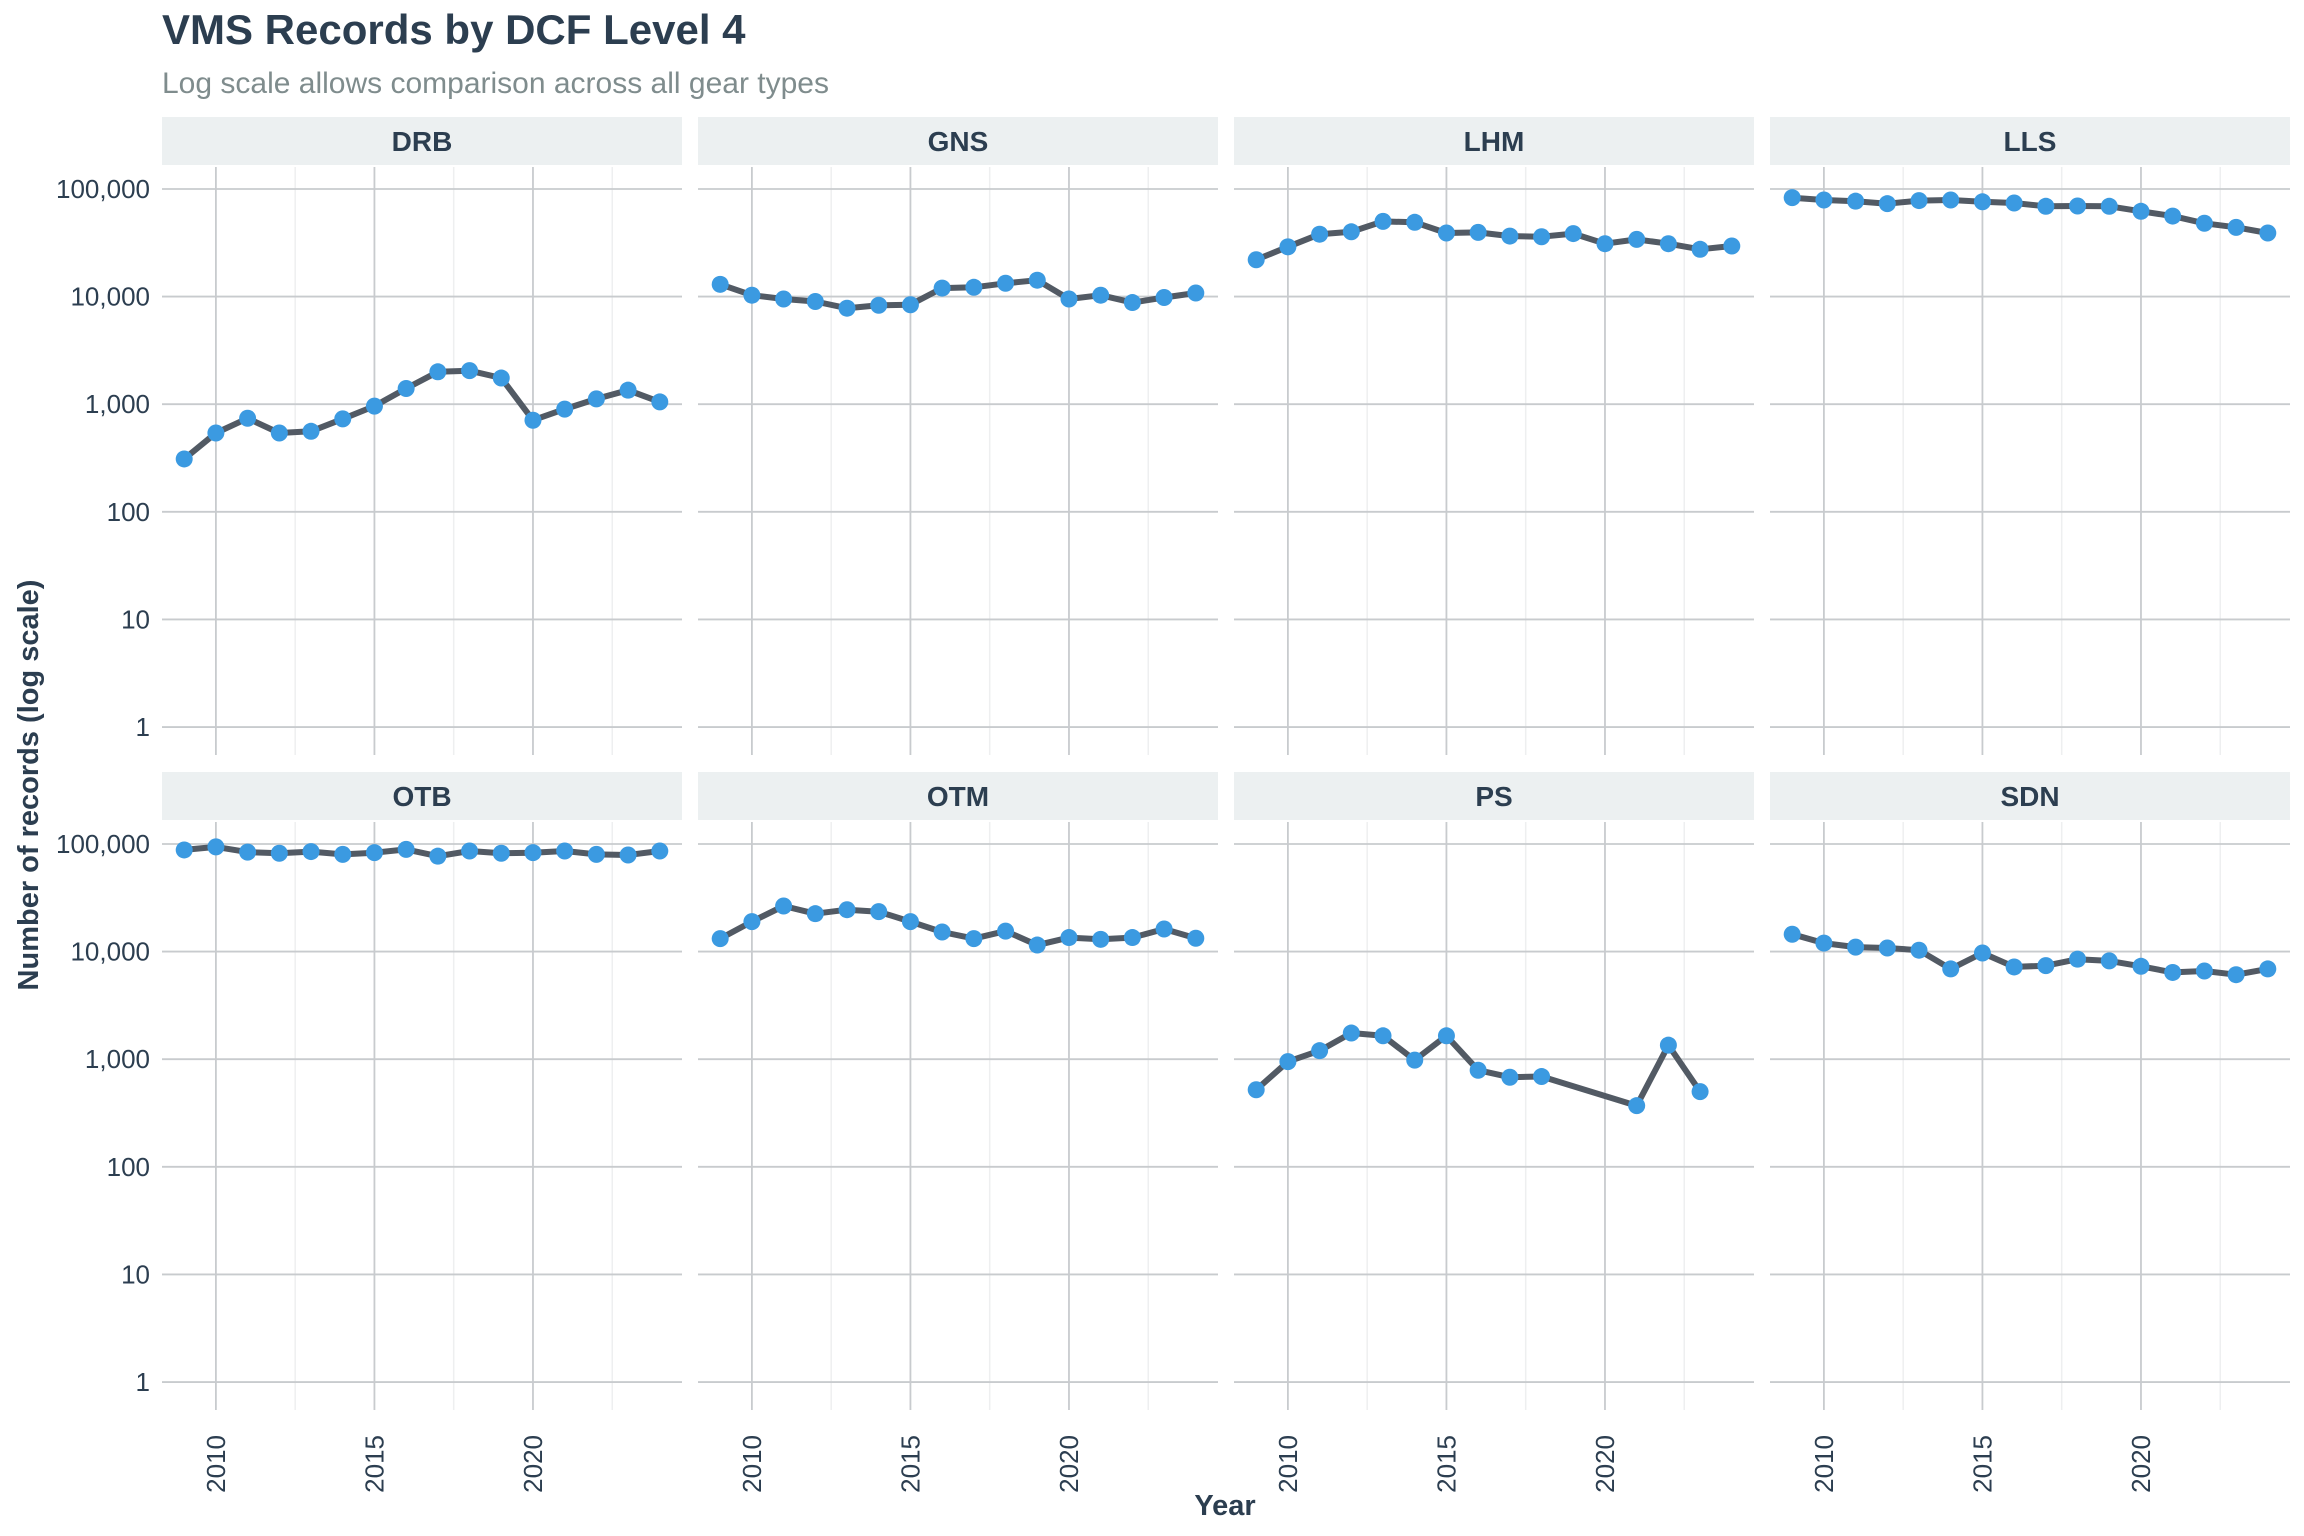 The image size is (2304, 1536). Describe the element at coordinates (454, 29) in the screenshot. I see `chart-title: VMS Records by DCF Level 4` at that location.